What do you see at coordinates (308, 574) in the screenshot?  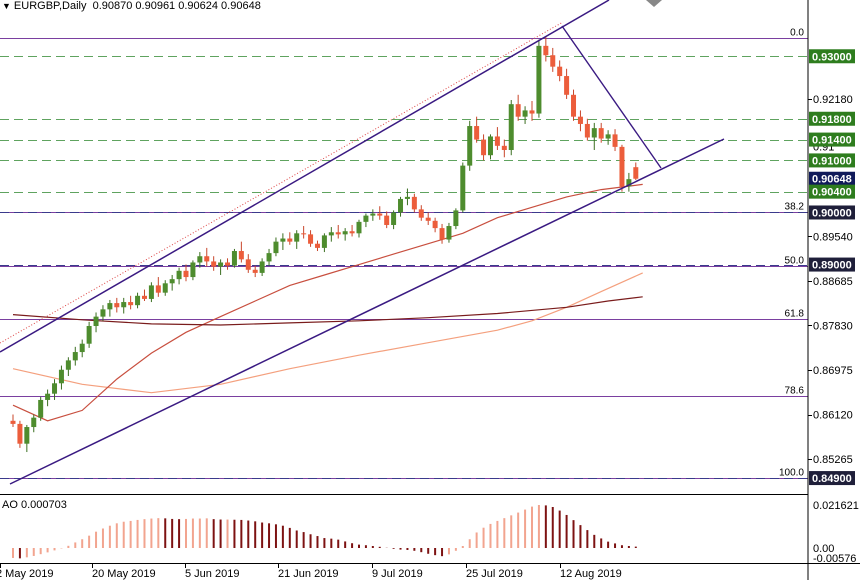 I see `time-label: 21 Jun 2019` at bounding box center [308, 574].